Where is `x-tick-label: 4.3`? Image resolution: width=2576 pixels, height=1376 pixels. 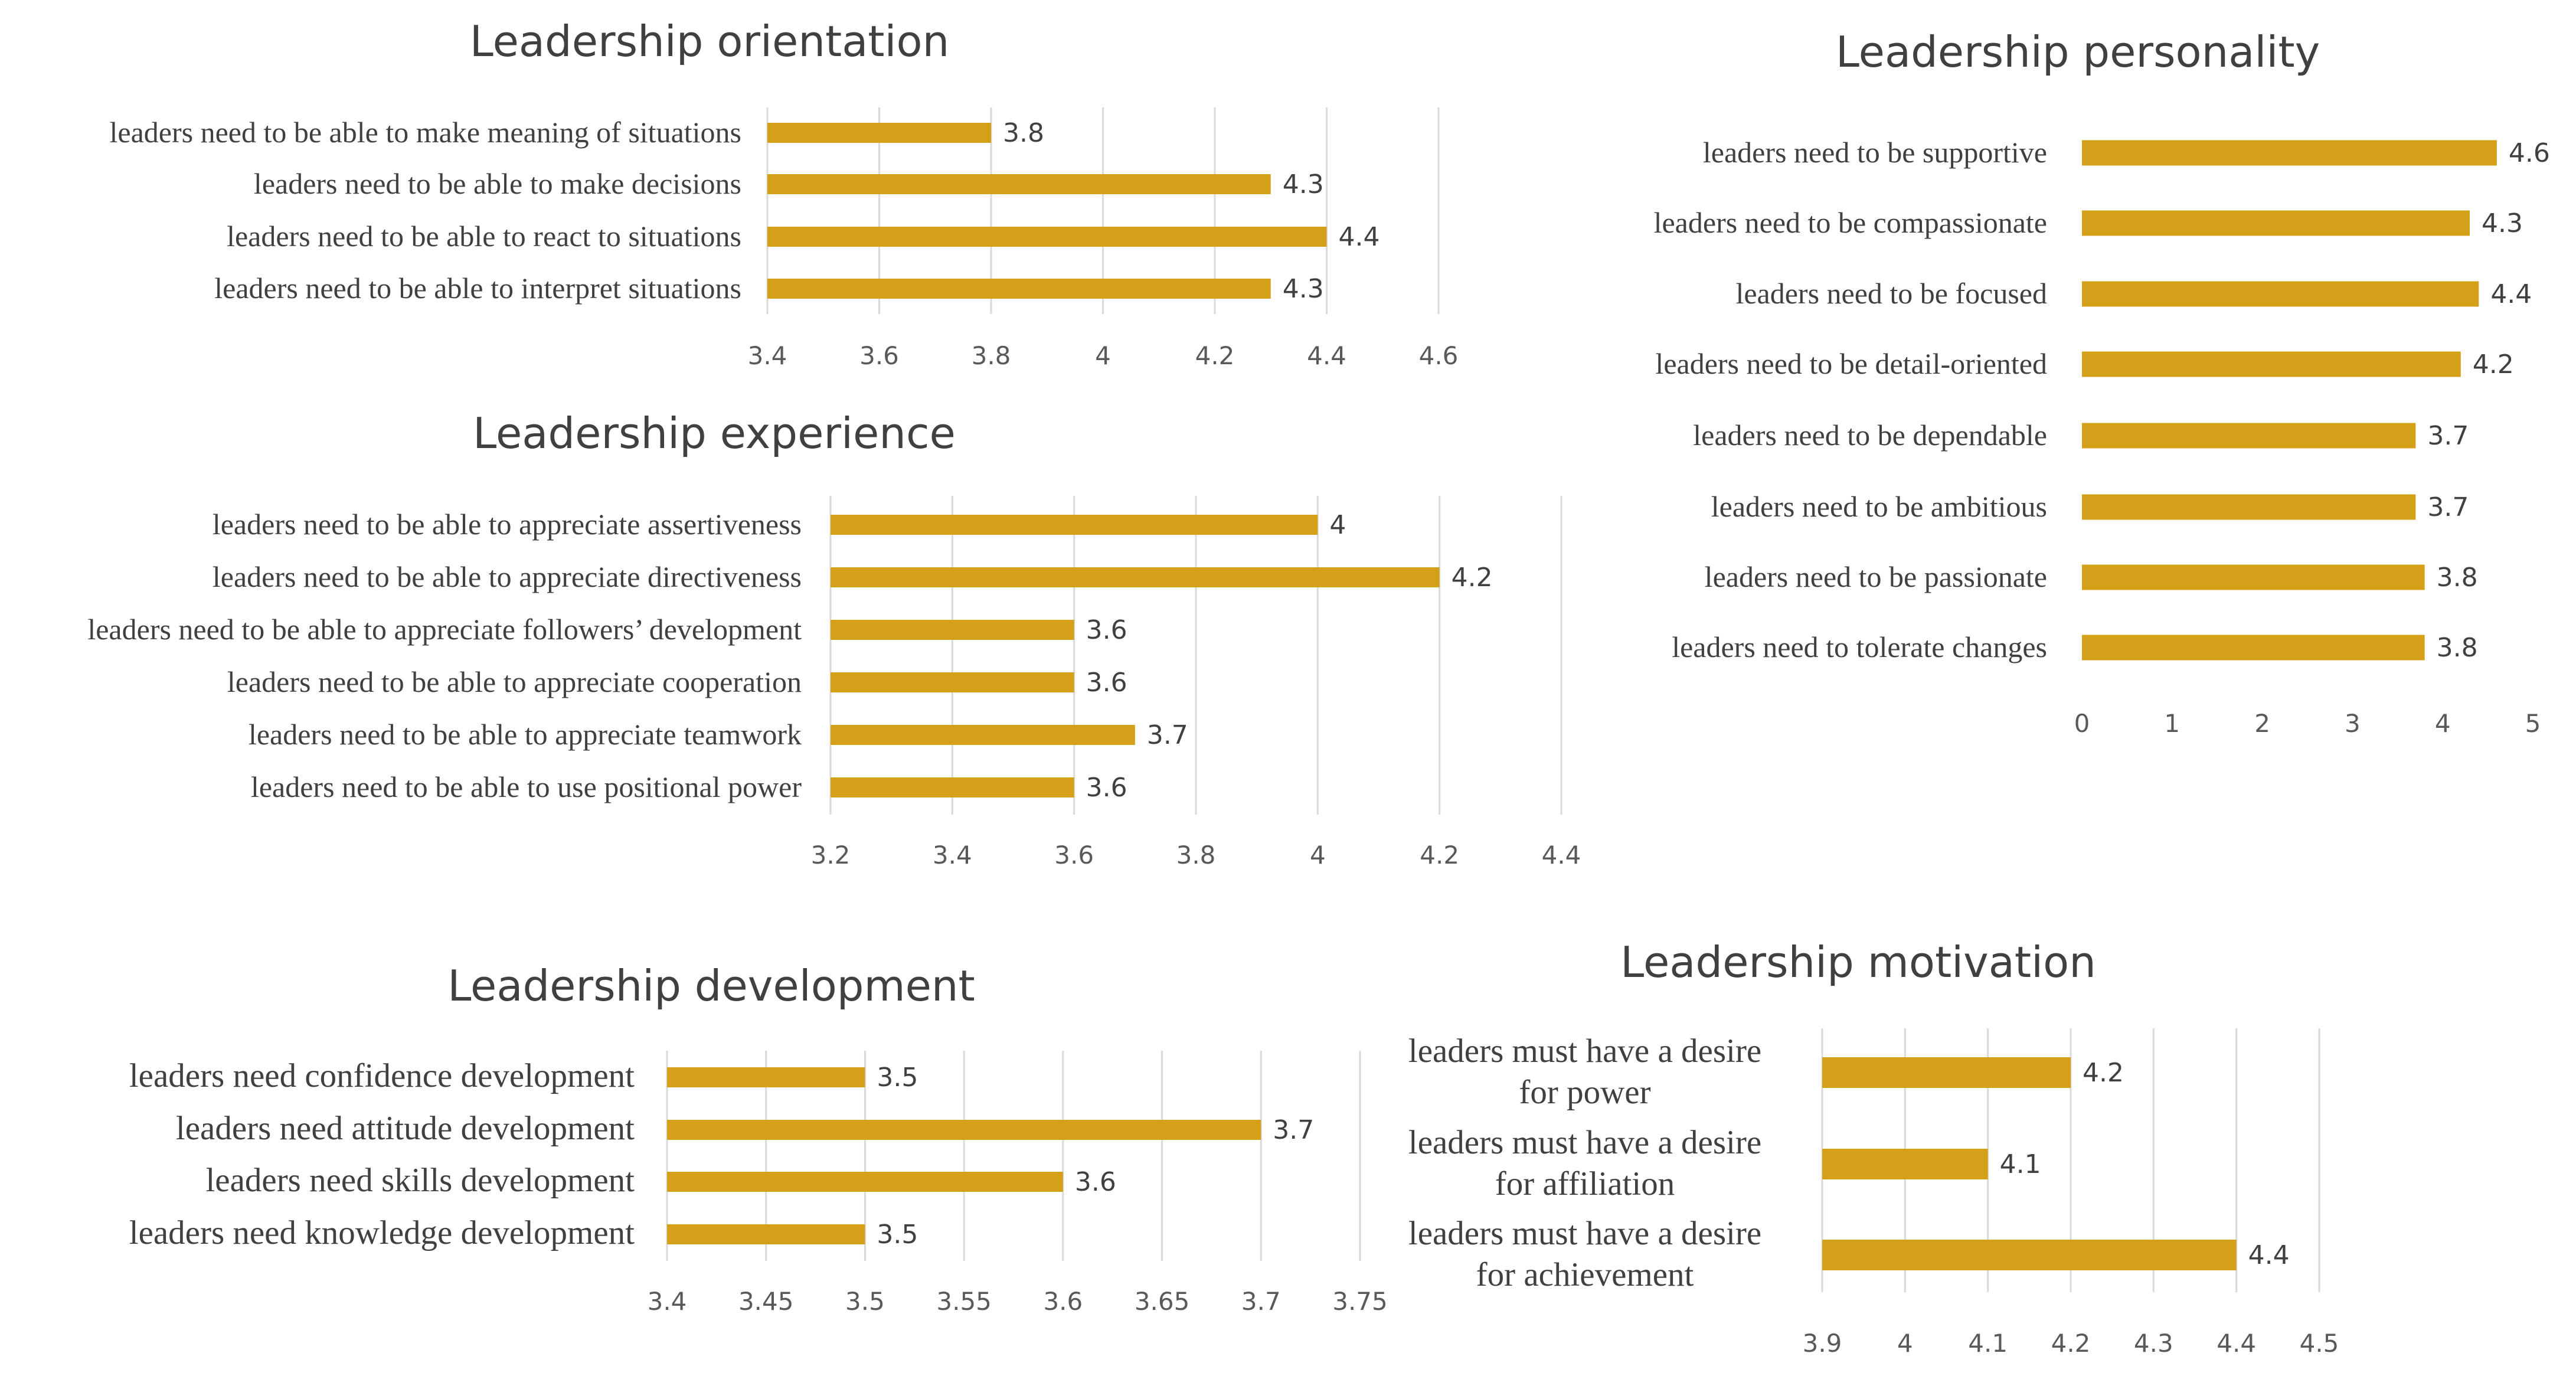
x-tick-label: 4.3 is located at coordinates (2153, 1343).